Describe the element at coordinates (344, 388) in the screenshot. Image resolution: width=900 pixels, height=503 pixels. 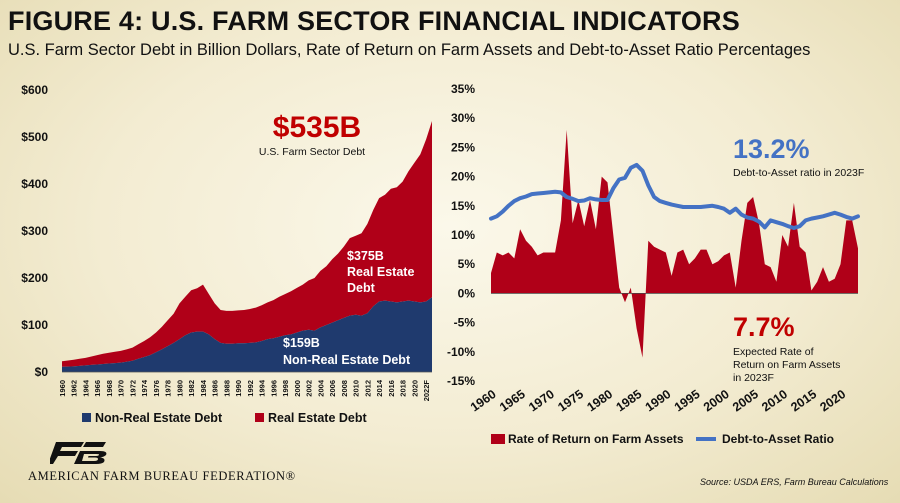
I see `x-tick-label: 2008` at that location.